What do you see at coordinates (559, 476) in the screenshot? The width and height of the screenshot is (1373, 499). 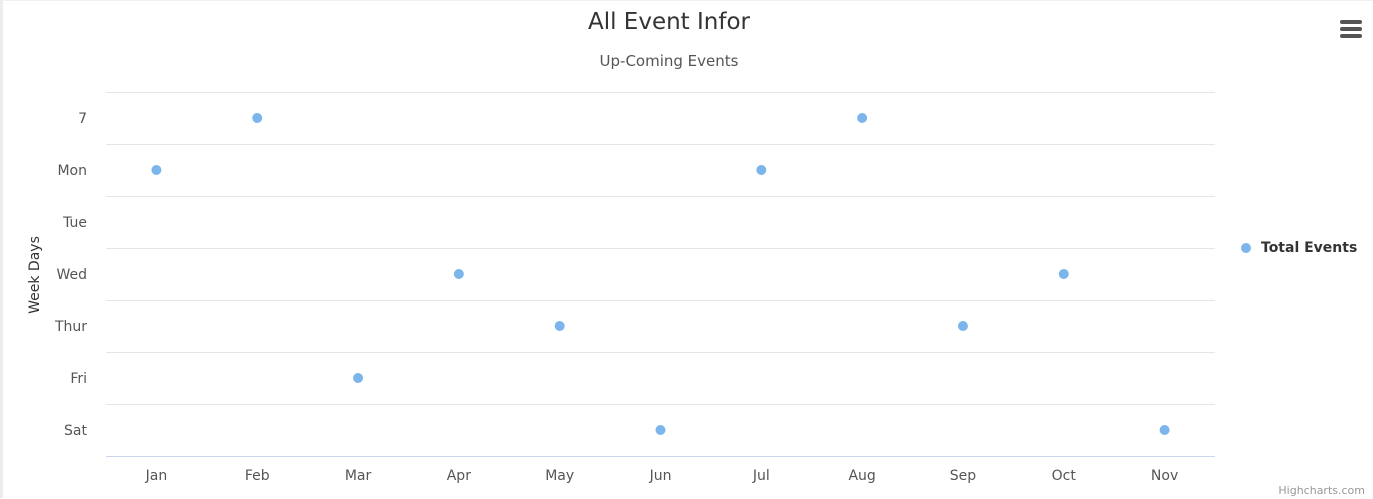 I see `x-tick-label: May` at bounding box center [559, 476].